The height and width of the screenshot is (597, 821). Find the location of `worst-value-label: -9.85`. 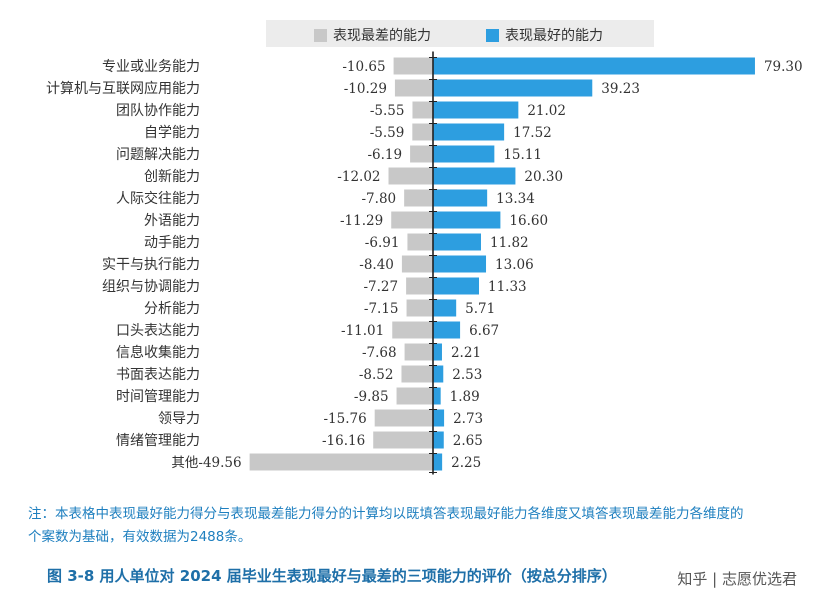

worst-value-label: -9.85 is located at coordinates (371, 397).